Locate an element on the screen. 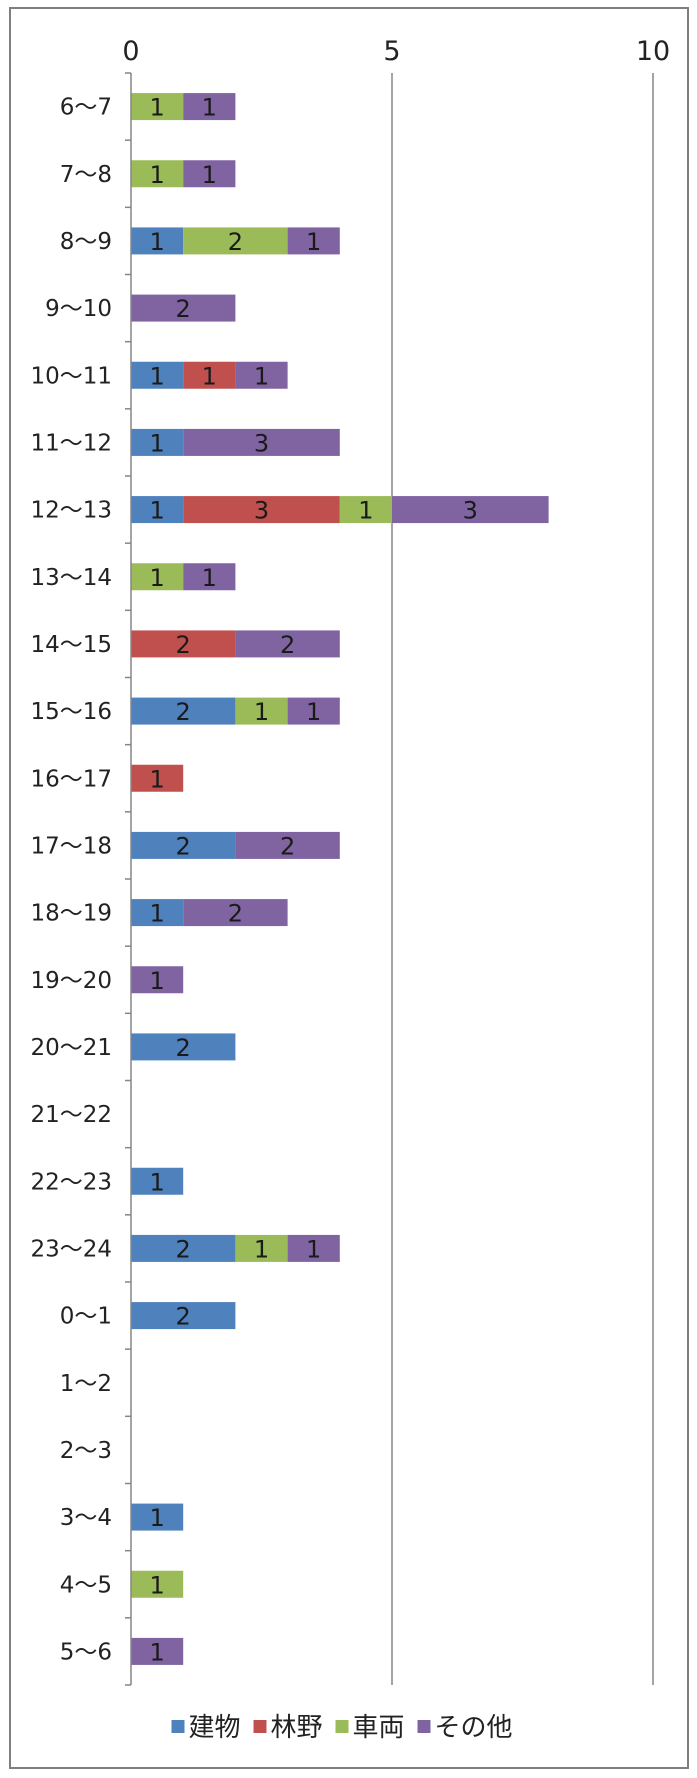  y-tick-label: 6～7 is located at coordinates (86, 108).